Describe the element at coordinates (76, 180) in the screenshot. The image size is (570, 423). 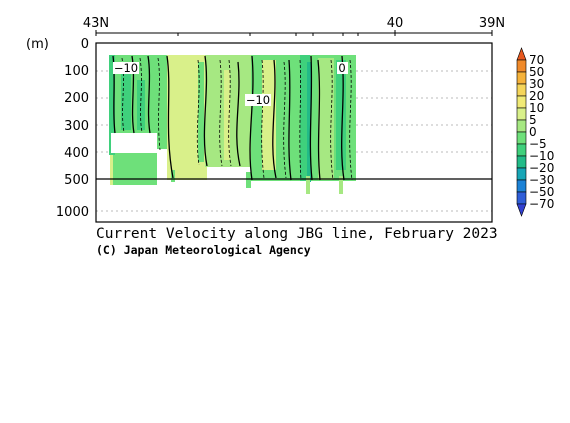
I see `y-tick-label-500: 500` at that location.